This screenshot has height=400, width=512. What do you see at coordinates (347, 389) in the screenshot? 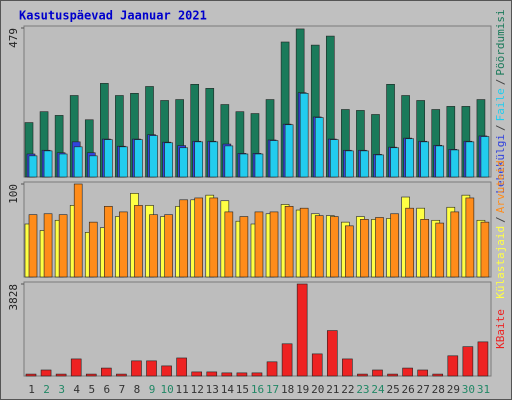
I see `x-tick-label: 22` at bounding box center [347, 389].